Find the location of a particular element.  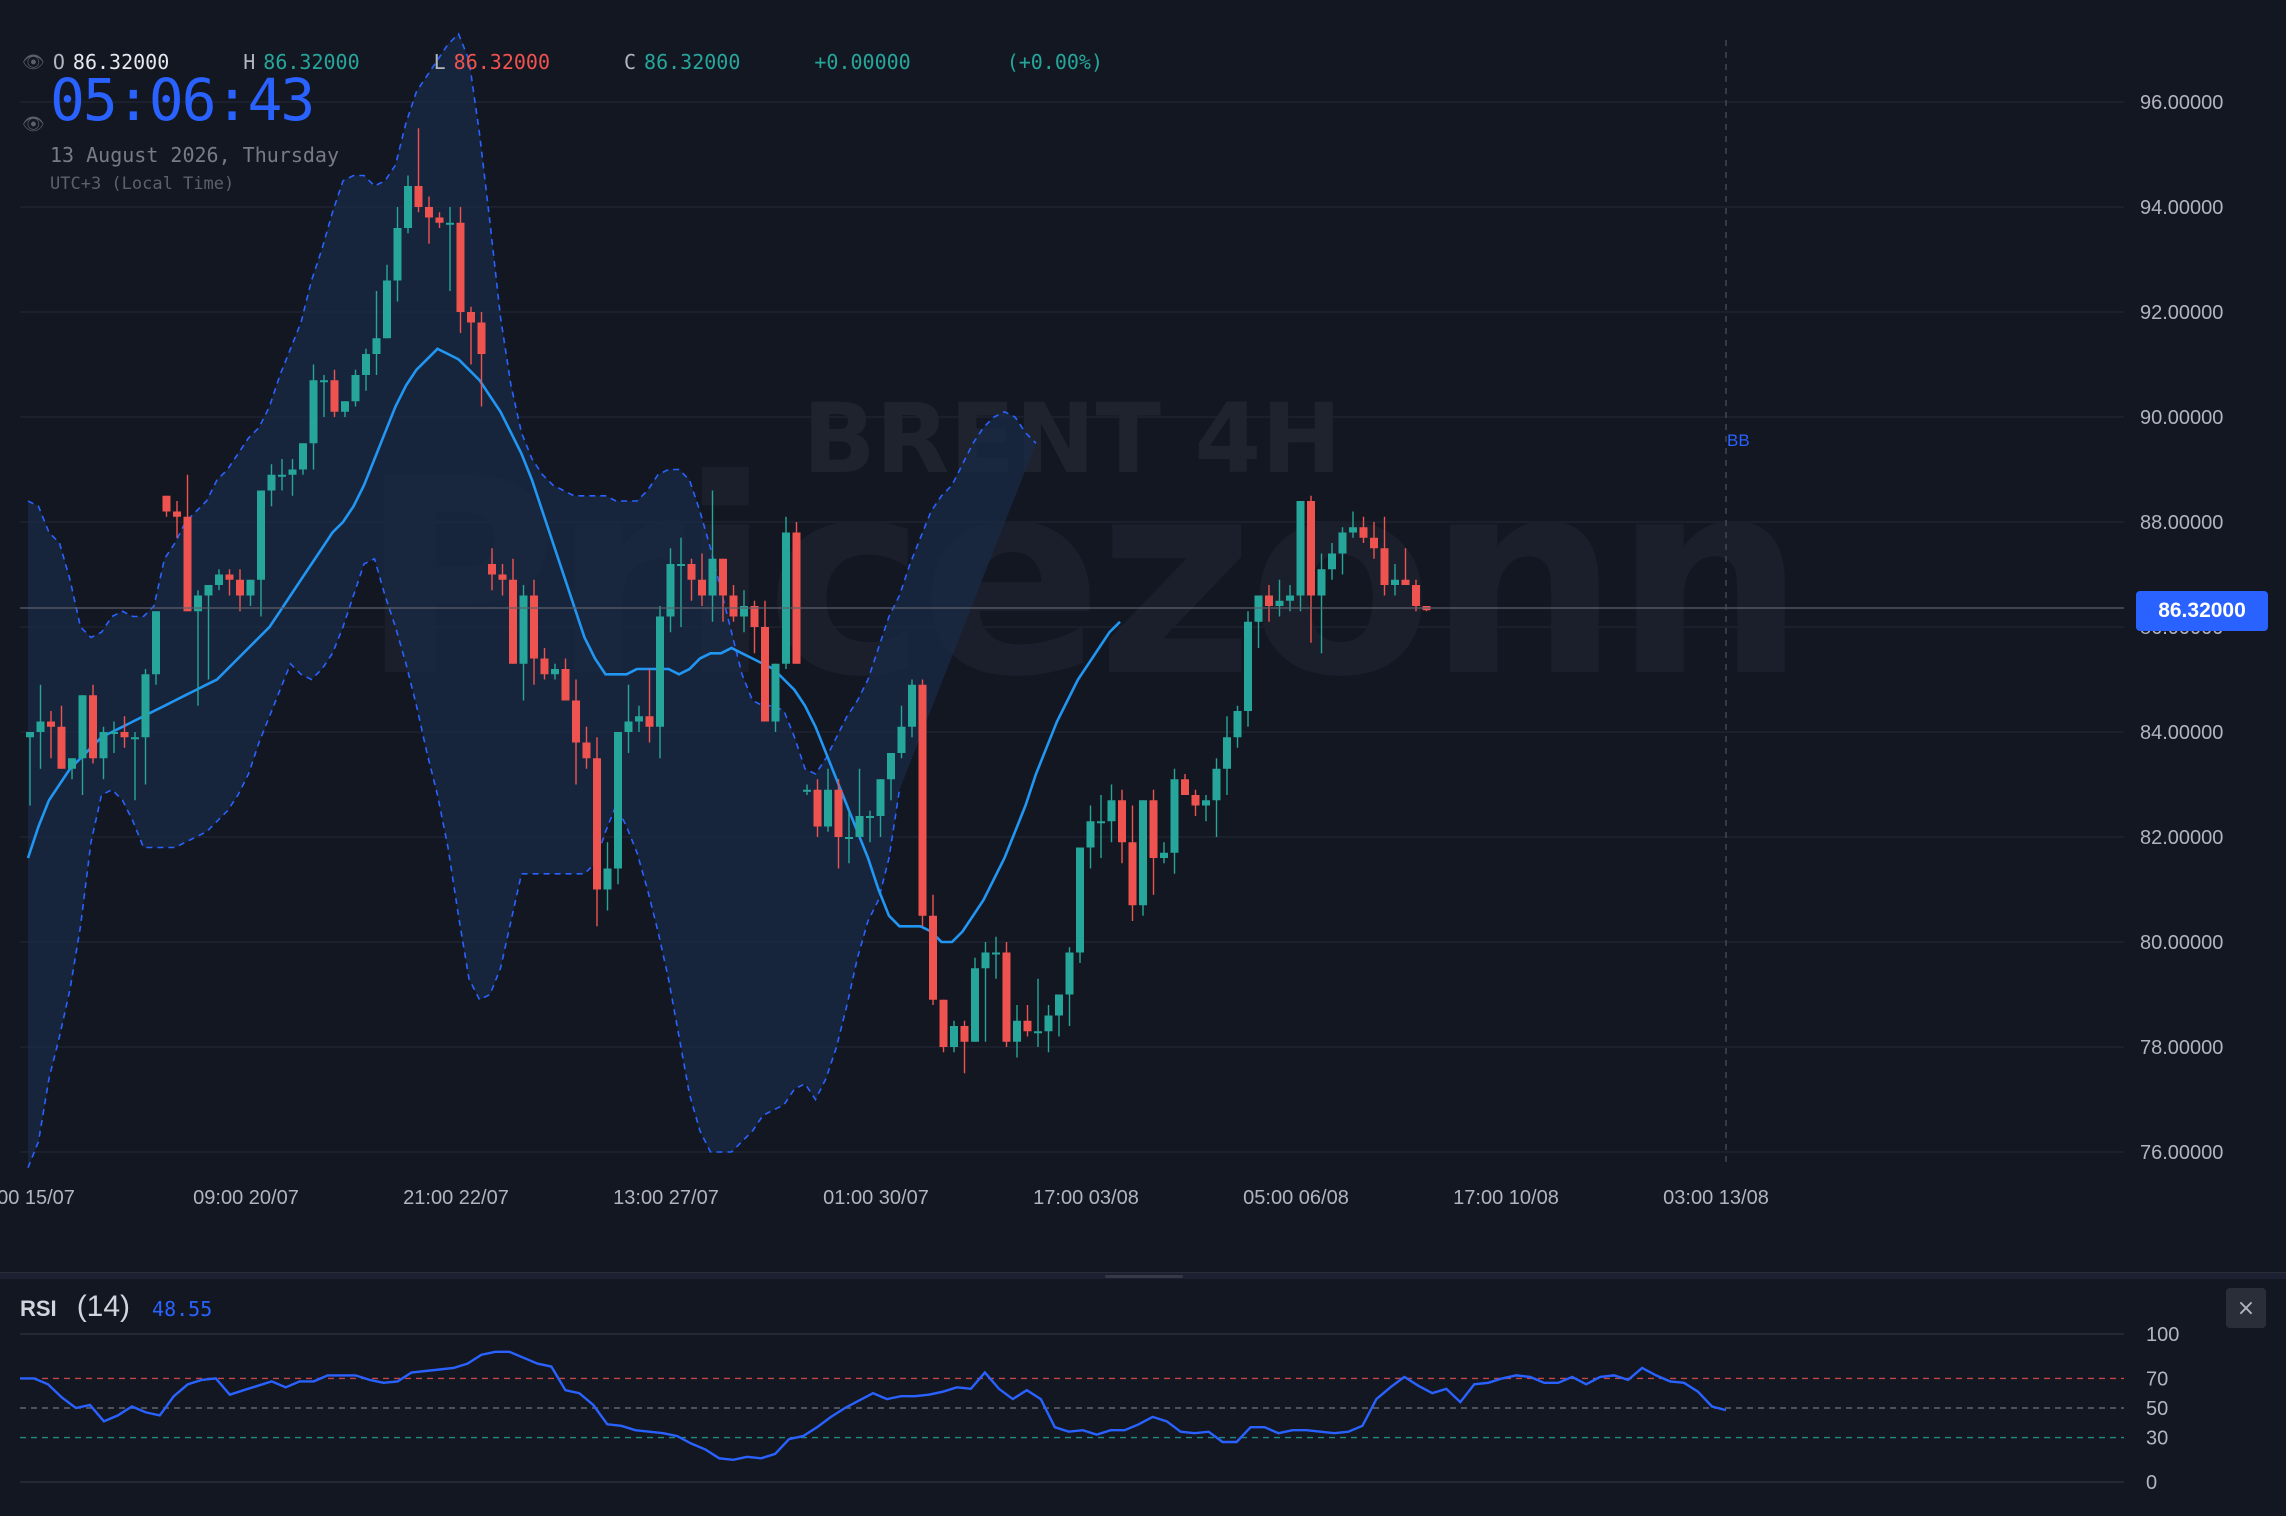

resize-handle is located at coordinates (1144, 1276).